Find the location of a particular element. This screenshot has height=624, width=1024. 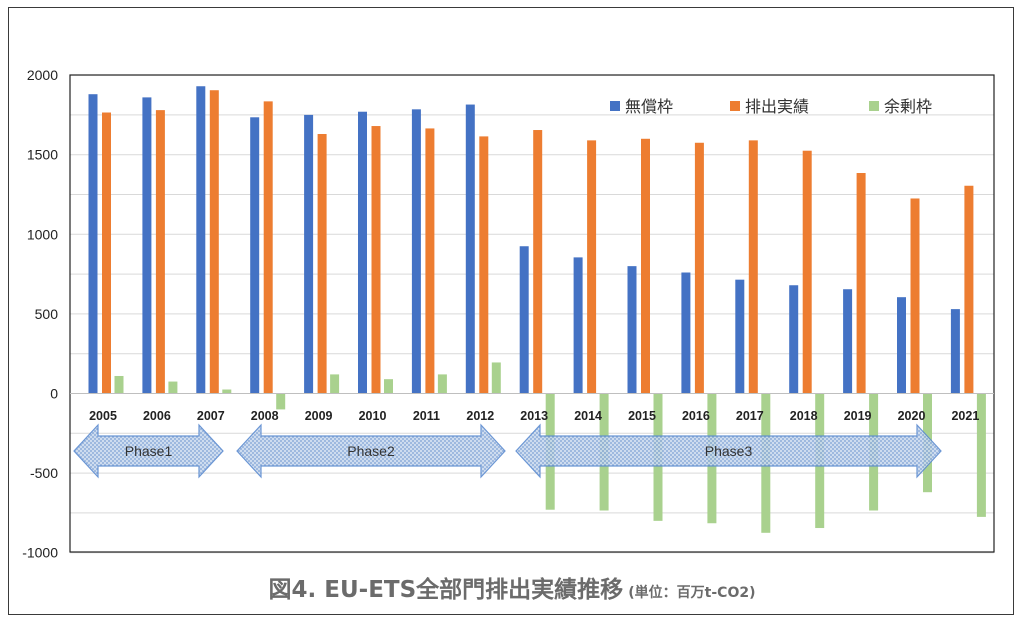

chart-caption: 図4. EU-ETS全部門排出実績推移 (単位：百万t-CO2) is located at coordinates (512, 587).